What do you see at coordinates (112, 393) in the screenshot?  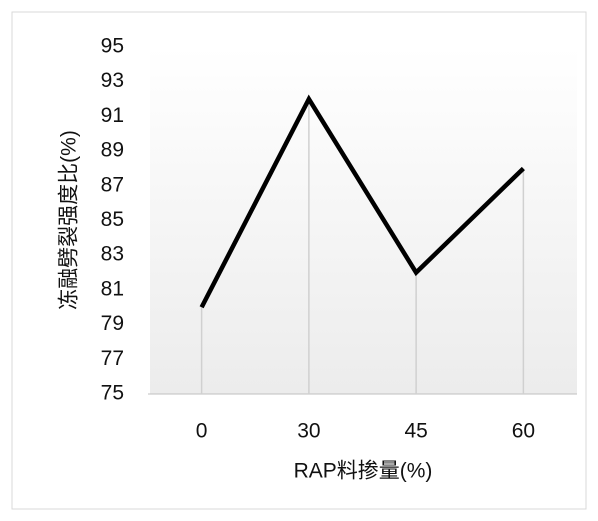 I see `y-tick-label: 75` at bounding box center [112, 393].